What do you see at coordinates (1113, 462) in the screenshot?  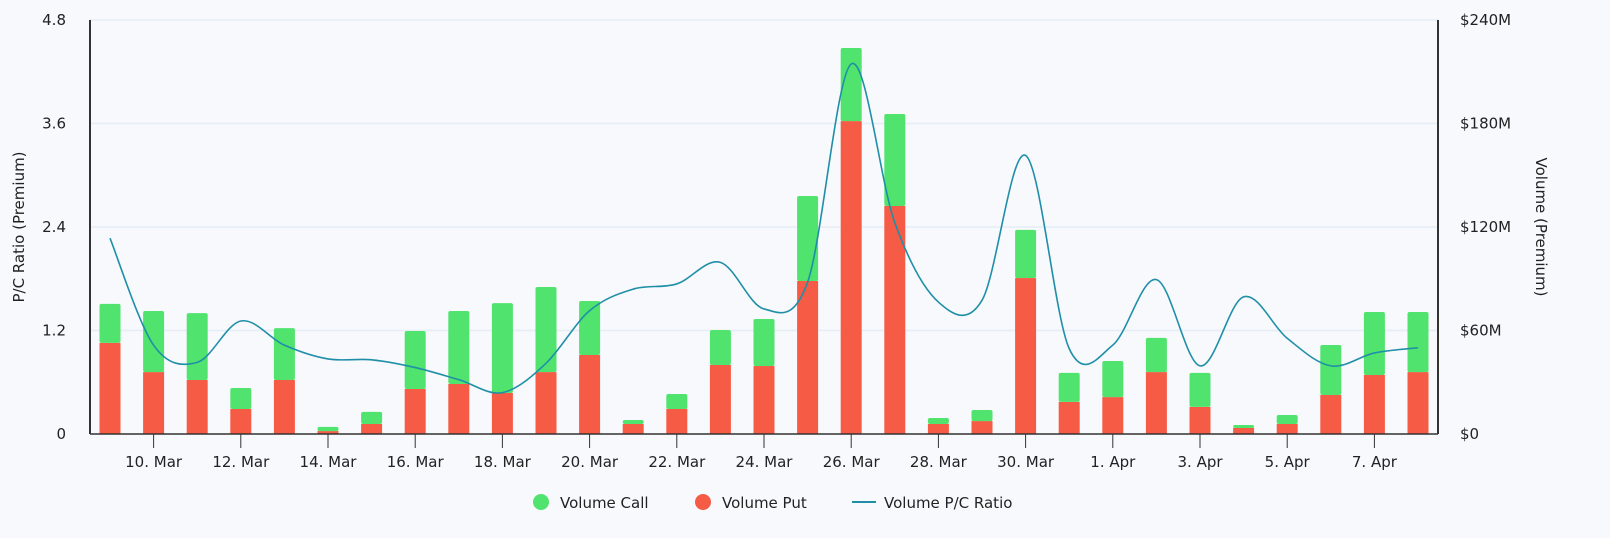 I see `x-tick-label: 1. Apr` at bounding box center [1113, 462].